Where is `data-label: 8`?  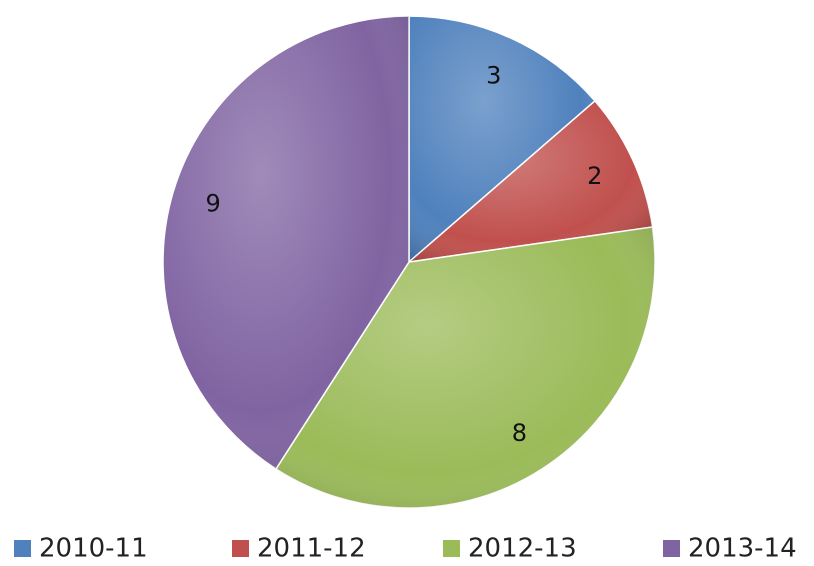
data-label: 8 is located at coordinates (519, 433).